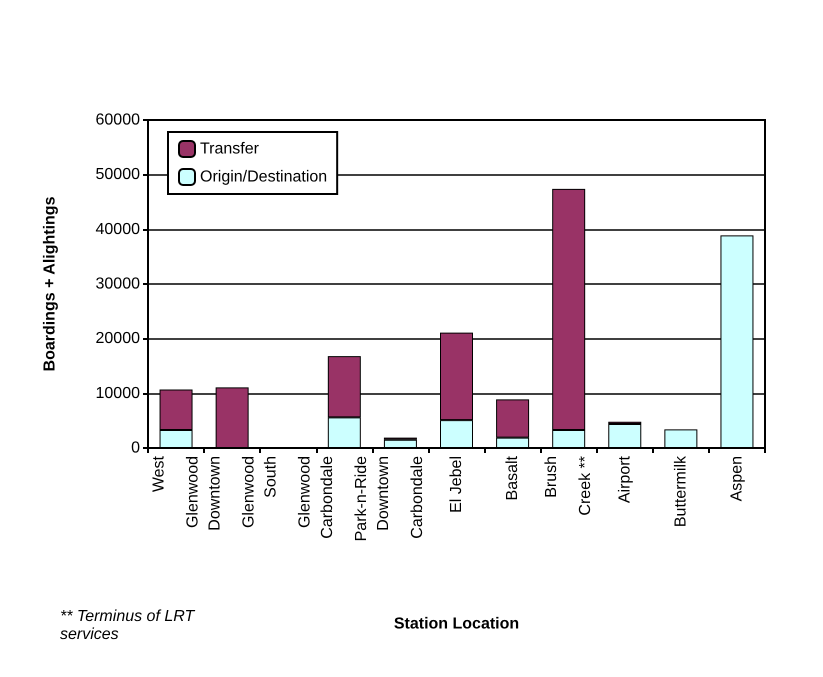 The height and width of the screenshot is (677, 823). Describe the element at coordinates (176, 491) in the screenshot. I see `x-tick-label: West Glenwood` at that location.